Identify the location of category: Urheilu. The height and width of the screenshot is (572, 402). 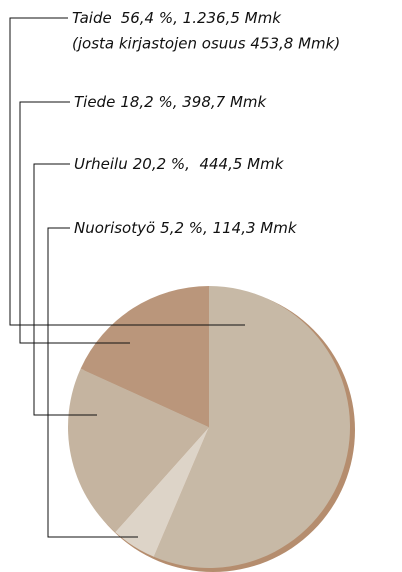
(101, 164).